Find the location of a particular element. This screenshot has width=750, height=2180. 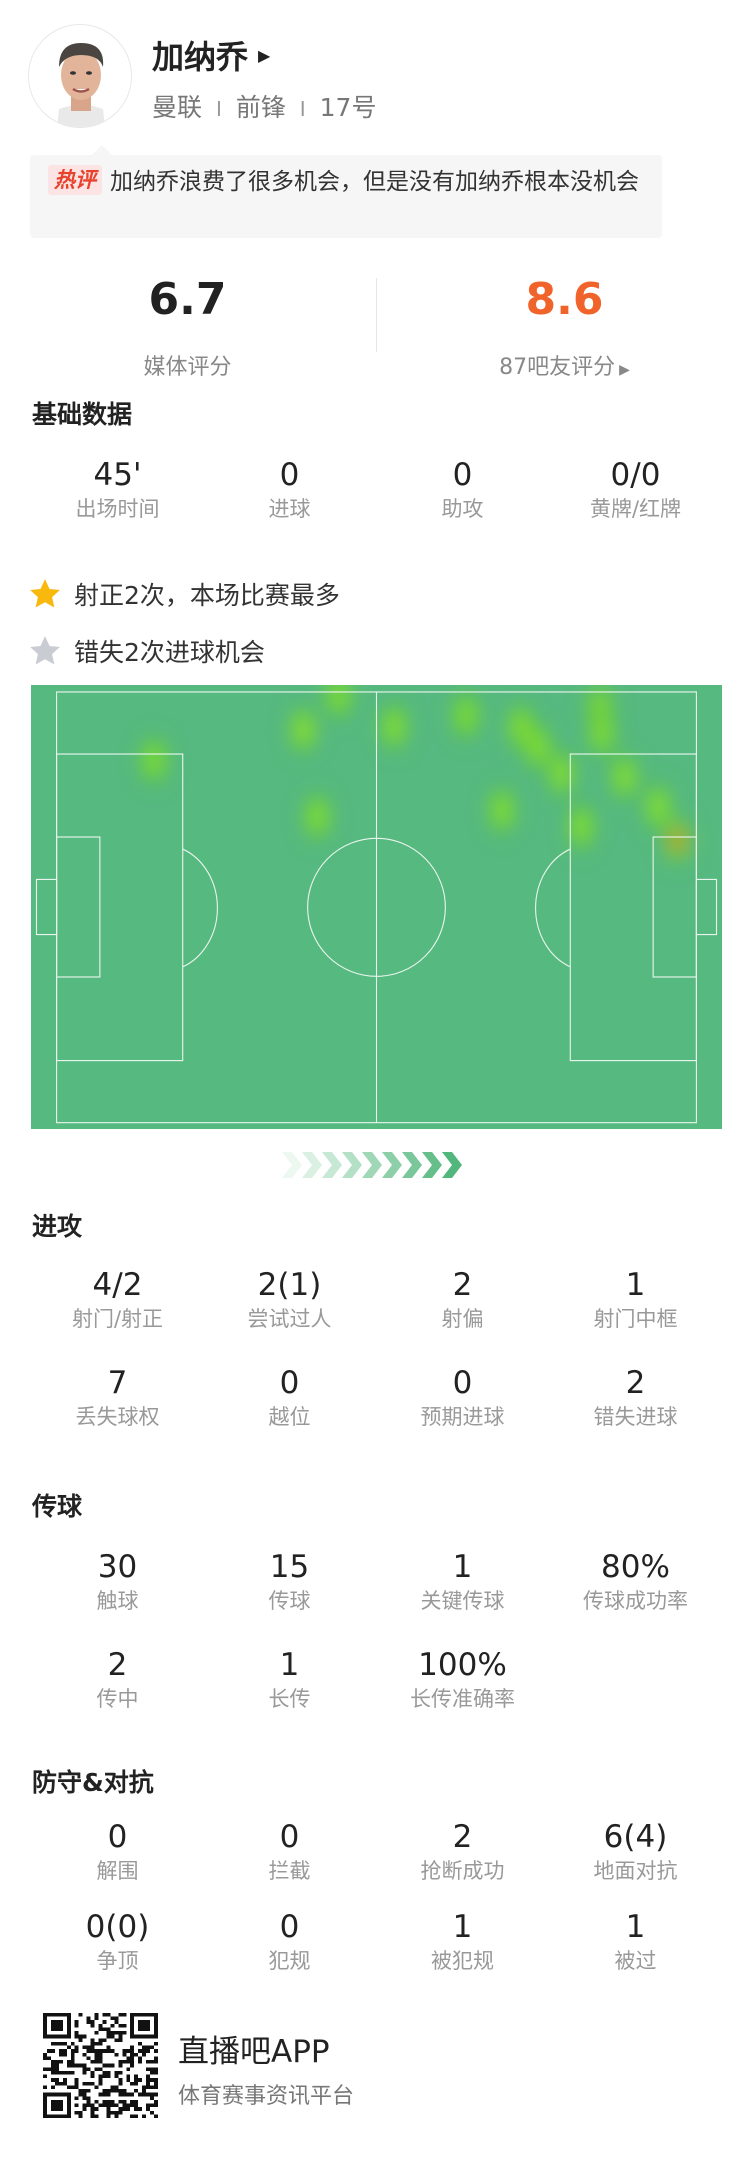

stat-item: 0 预期进球 is located at coordinates (462, 1399).